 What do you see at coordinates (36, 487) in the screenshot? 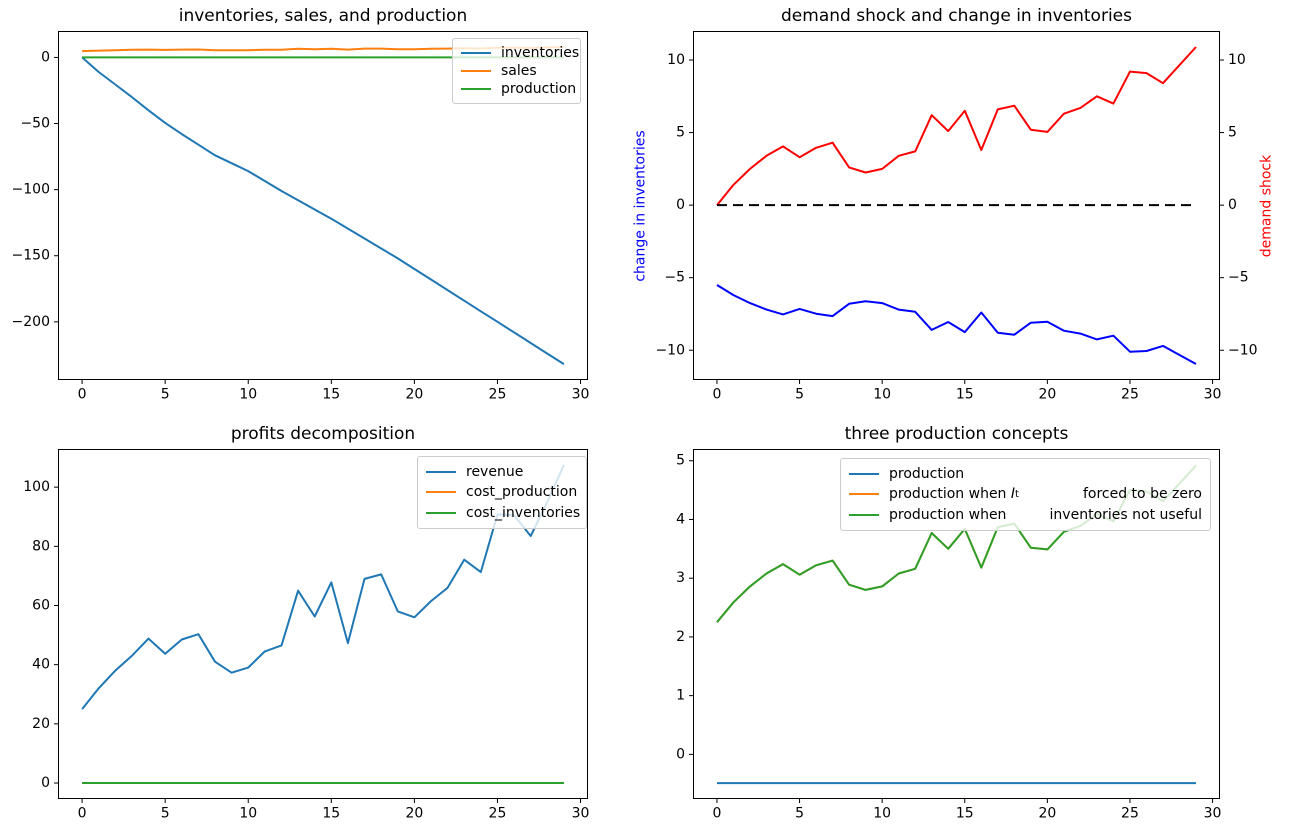
I see `y-tick-label: 100` at bounding box center [36, 487].